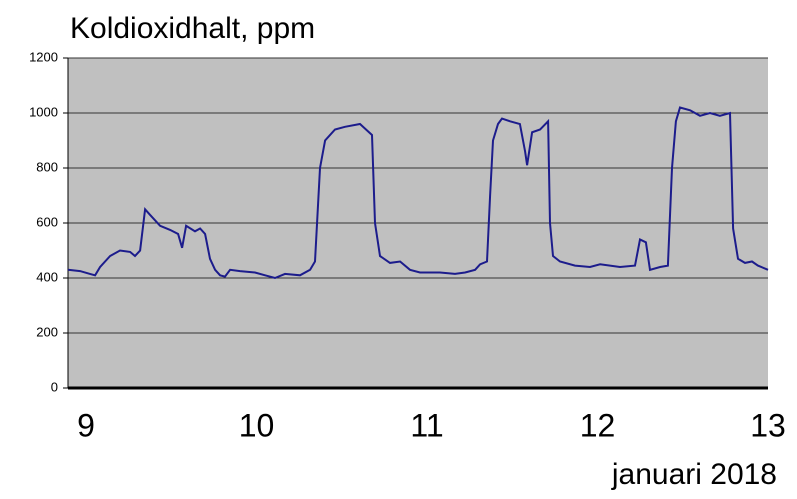 Image resolution: width=797 pixels, height=499 pixels. I want to click on y-tick-label: 400, so click(47, 276).